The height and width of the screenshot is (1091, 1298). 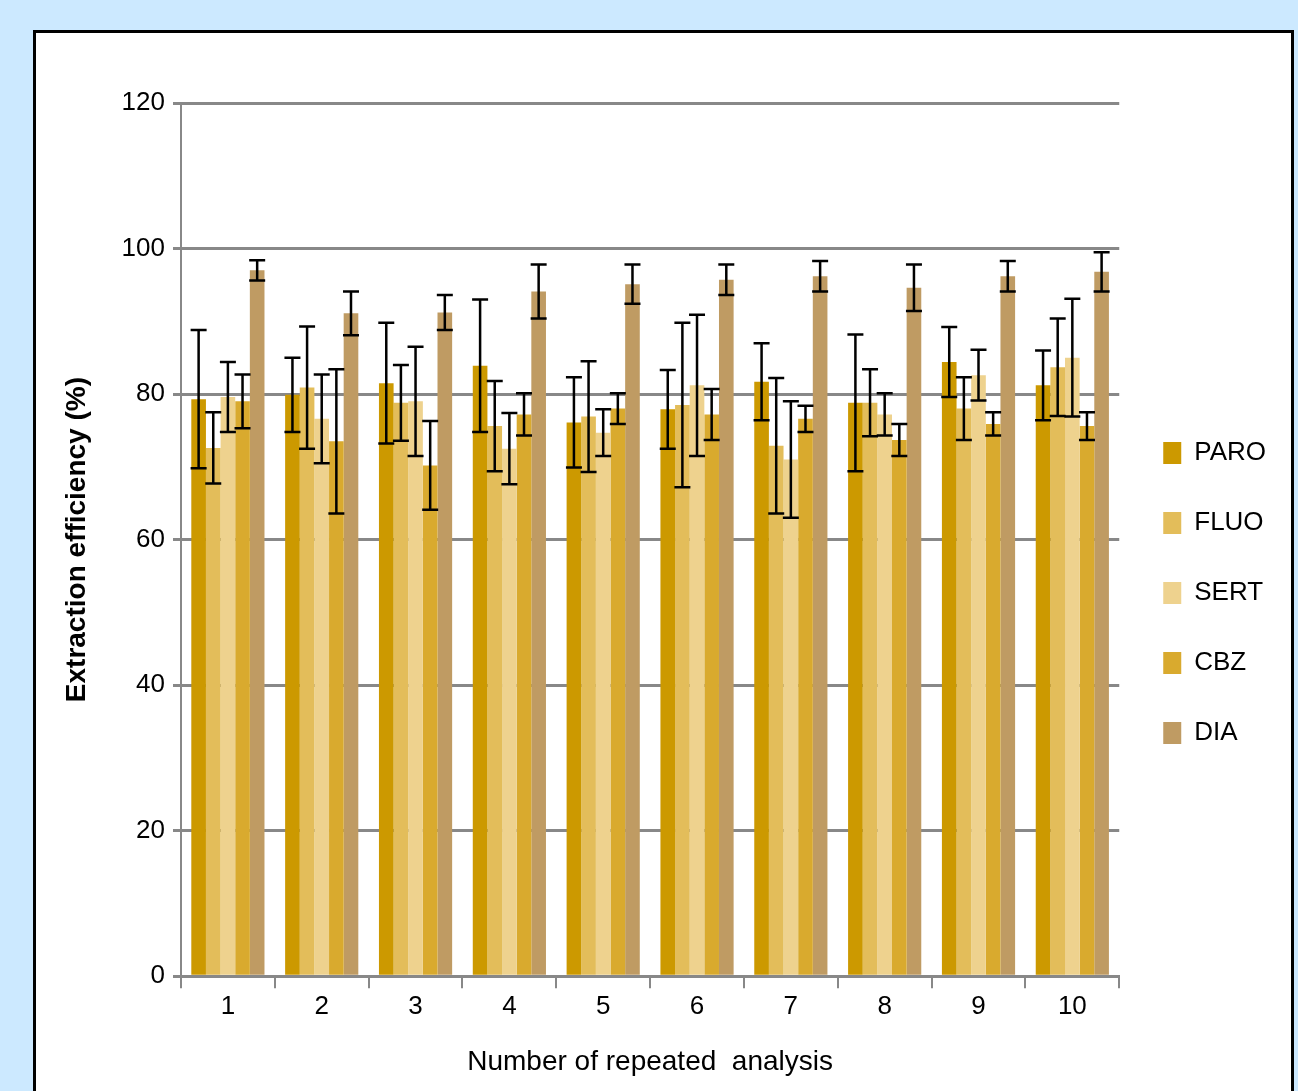 I want to click on x-tick-label: 5, so click(x=603, y=1004).